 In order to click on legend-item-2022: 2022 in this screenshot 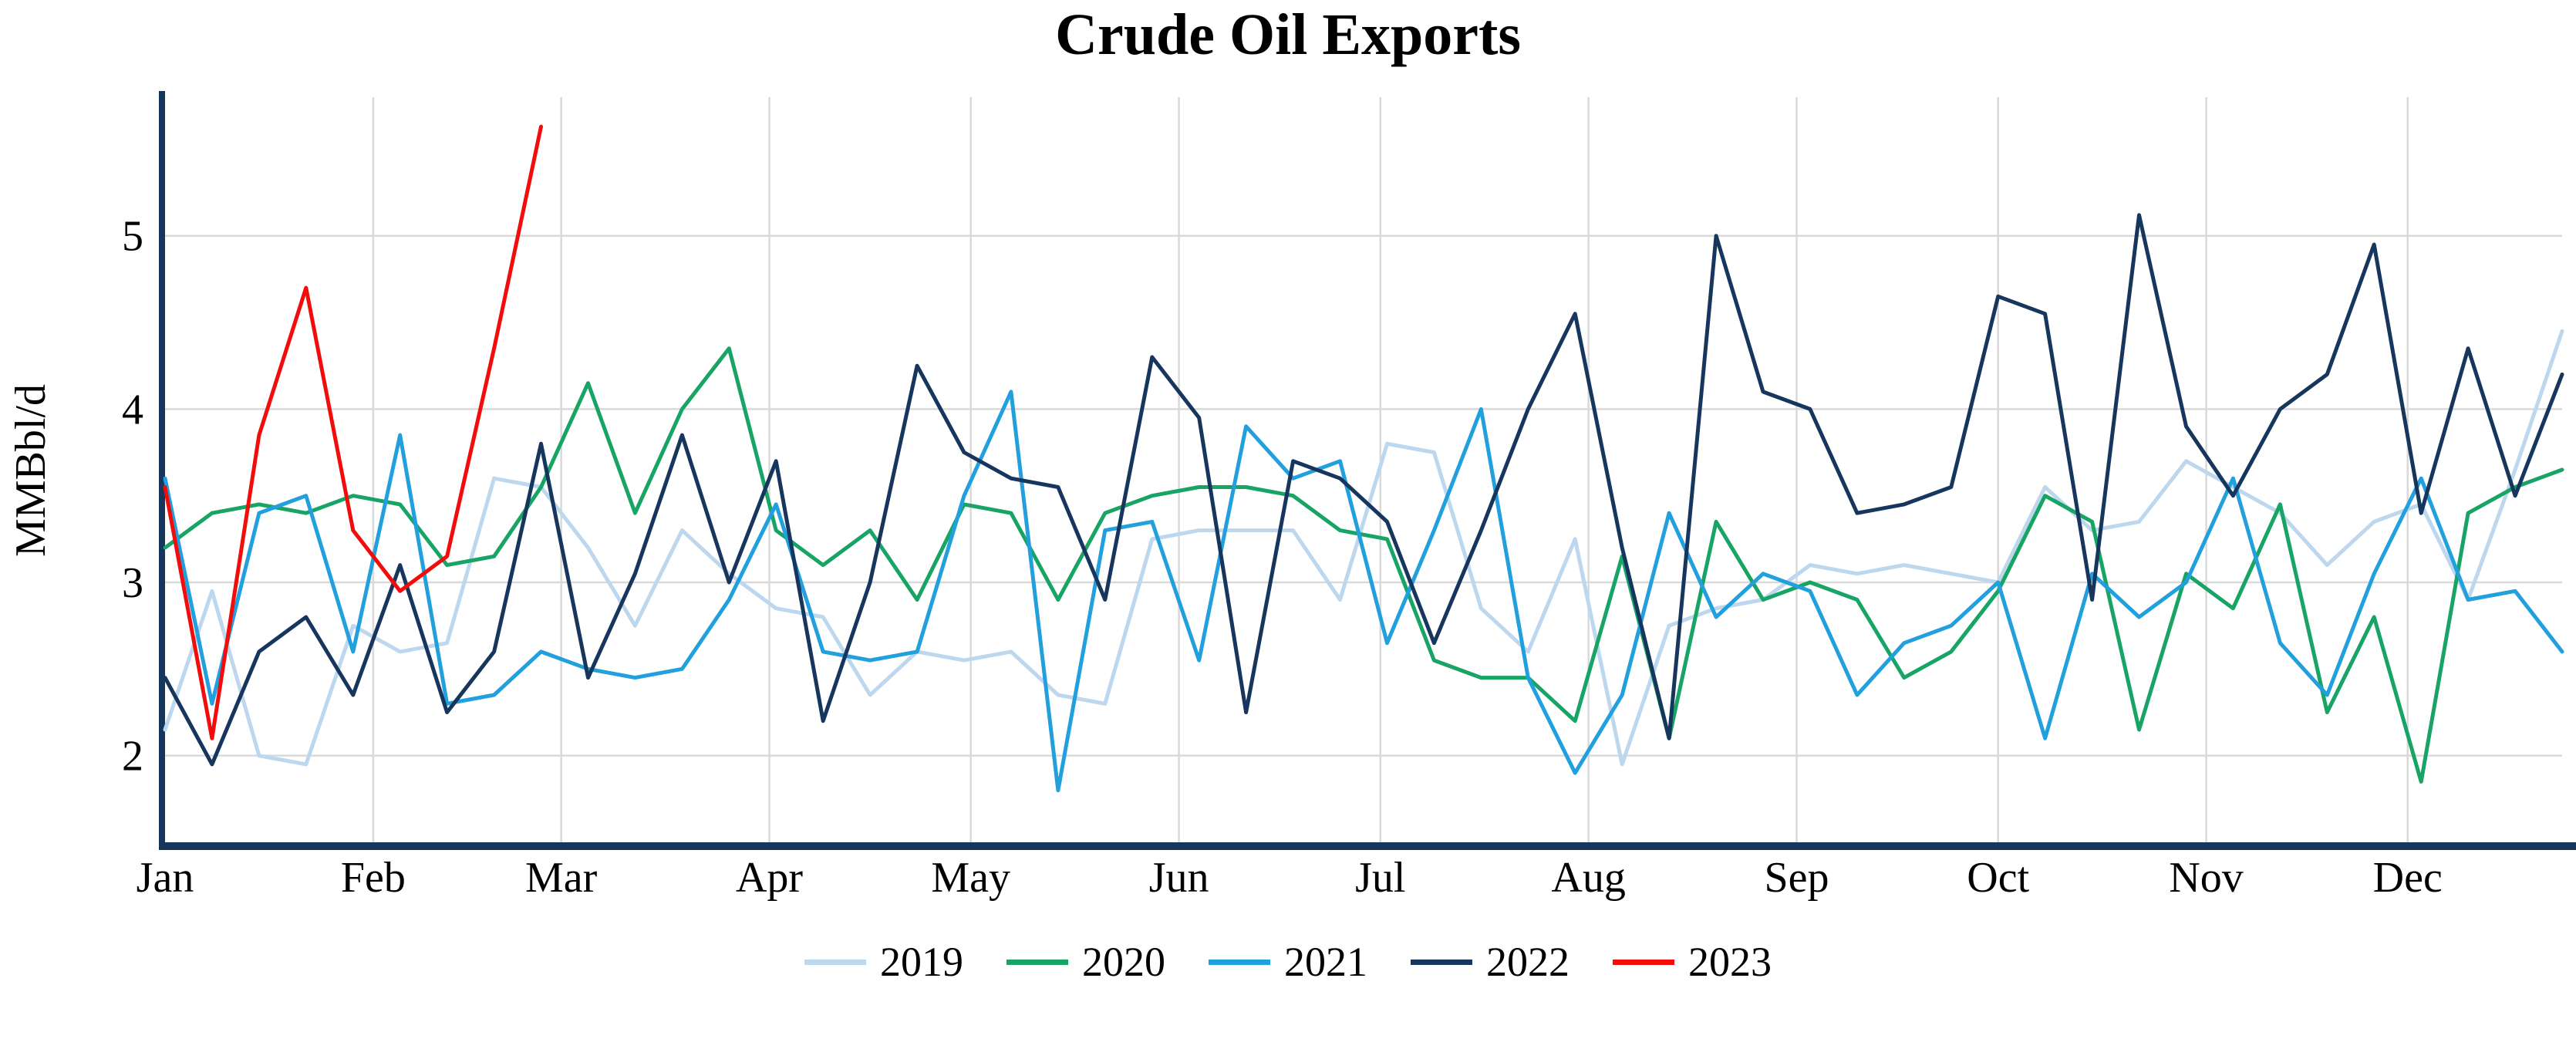, I will do `click(1490, 962)`.